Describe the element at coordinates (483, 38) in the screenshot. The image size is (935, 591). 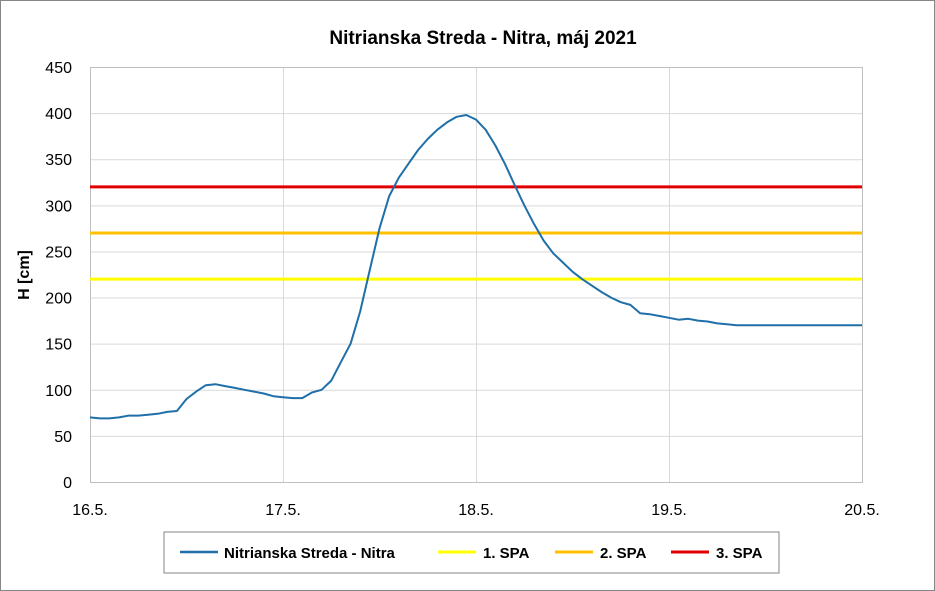
I see `chart-title: Nitrianska Streda - Nitra, máj 2021` at that location.